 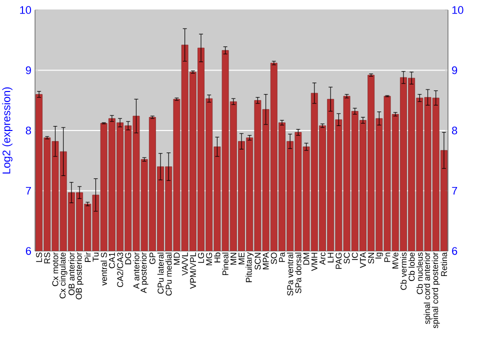 What do you see at coordinates (306, 258) in the screenshot?
I see `x-tick-label: DM` at bounding box center [306, 258].